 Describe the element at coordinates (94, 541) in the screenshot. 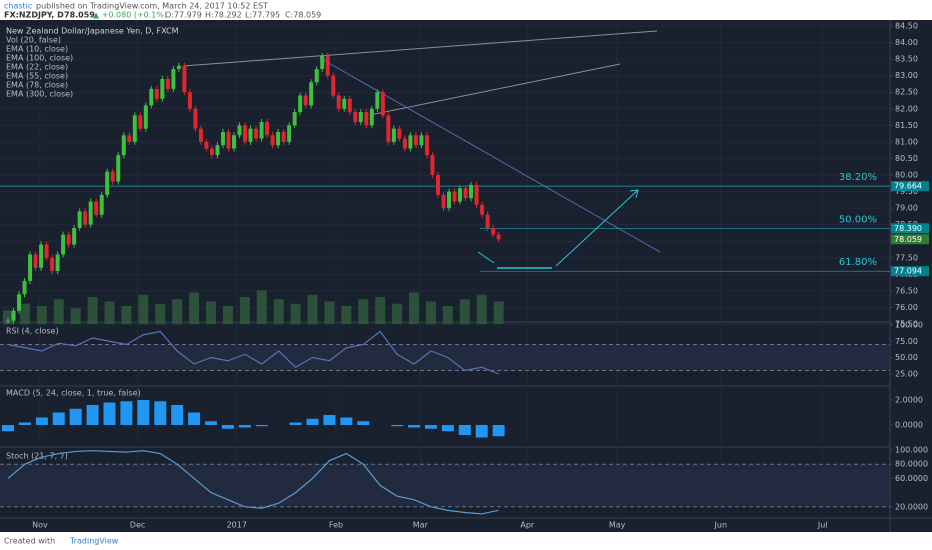

I see `footer-brand: TradingView` at that location.